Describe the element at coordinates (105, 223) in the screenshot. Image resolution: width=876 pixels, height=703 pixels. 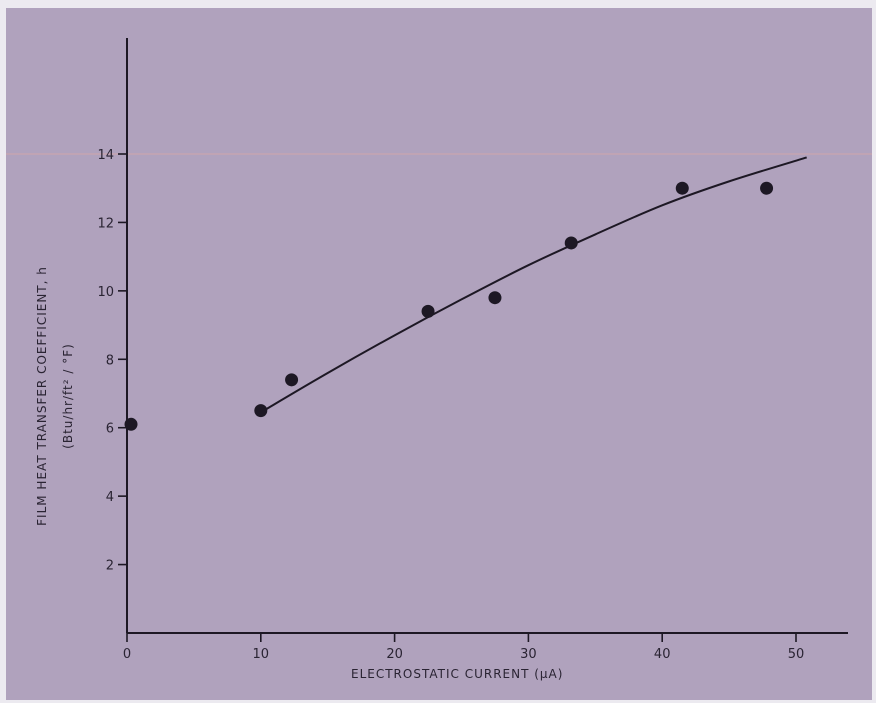
I see `y-tick-label: 12` at that location.